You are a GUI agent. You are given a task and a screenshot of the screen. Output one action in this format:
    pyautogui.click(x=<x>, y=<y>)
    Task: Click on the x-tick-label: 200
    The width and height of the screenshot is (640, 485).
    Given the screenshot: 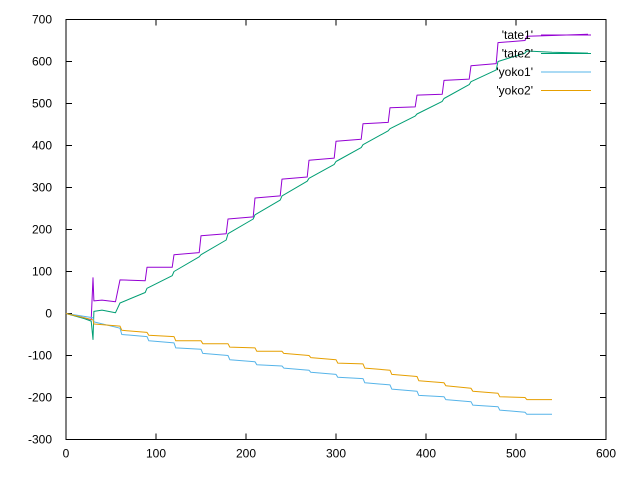 What is the action you would take?
    pyautogui.click(x=246, y=454)
    